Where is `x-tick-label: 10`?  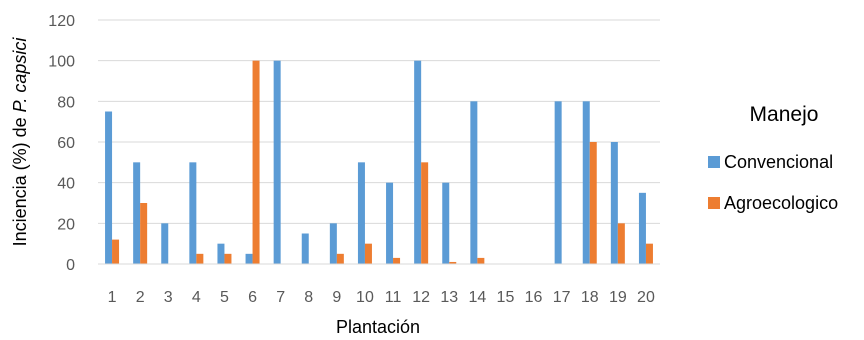
x-tick-label: 10 is located at coordinates (365, 297).